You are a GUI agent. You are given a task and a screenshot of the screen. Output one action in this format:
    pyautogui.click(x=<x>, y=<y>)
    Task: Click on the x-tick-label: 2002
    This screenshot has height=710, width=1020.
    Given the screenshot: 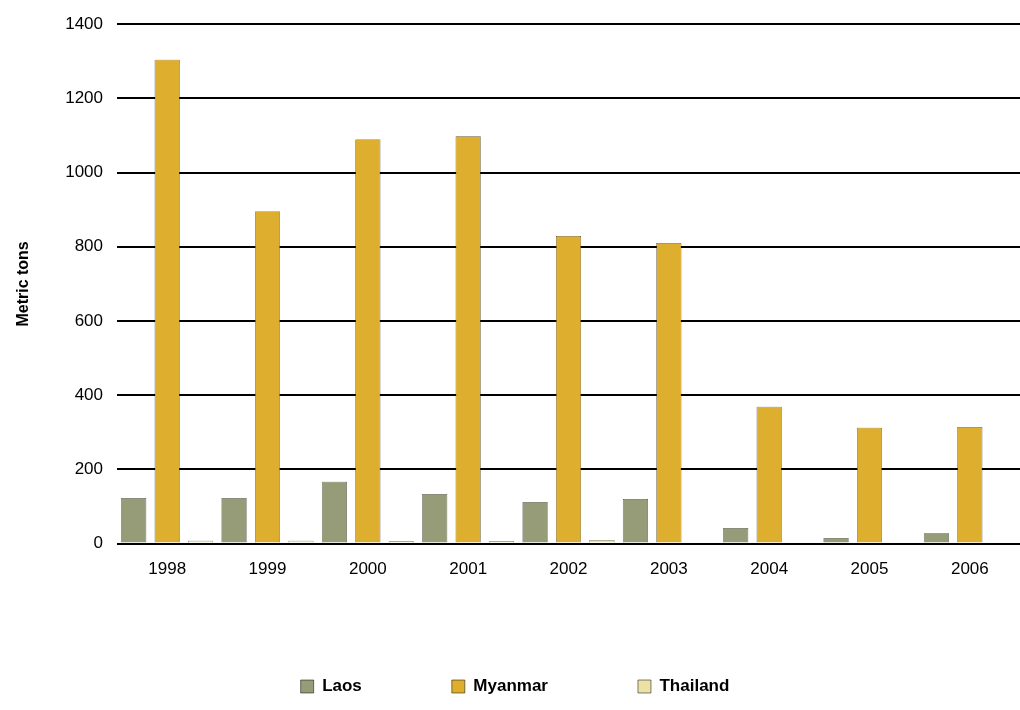 What is the action you would take?
    pyautogui.click(x=568, y=569)
    